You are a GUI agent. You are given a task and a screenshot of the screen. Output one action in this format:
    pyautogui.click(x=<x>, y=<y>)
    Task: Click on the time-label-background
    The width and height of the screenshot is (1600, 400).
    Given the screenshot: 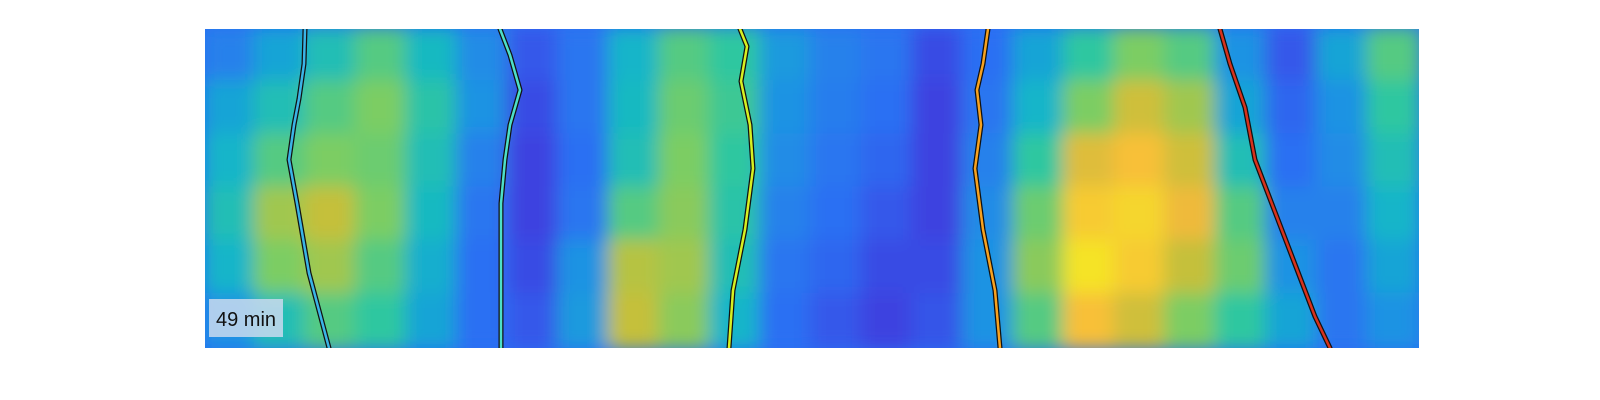 What is the action you would take?
    pyautogui.click(x=246, y=318)
    